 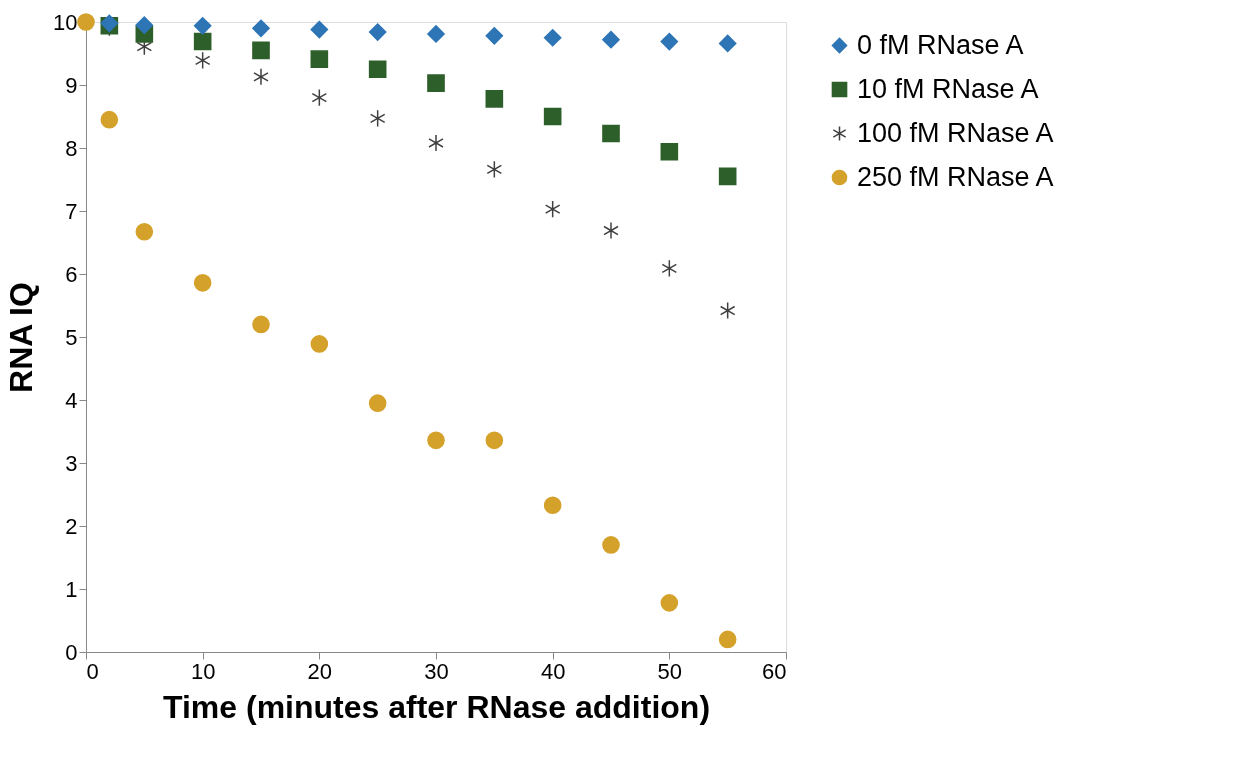 What do you see at coordinates (320, 671) in the screenshot?
I see `x-tick-label: 20` at bounding box center [320, 671].